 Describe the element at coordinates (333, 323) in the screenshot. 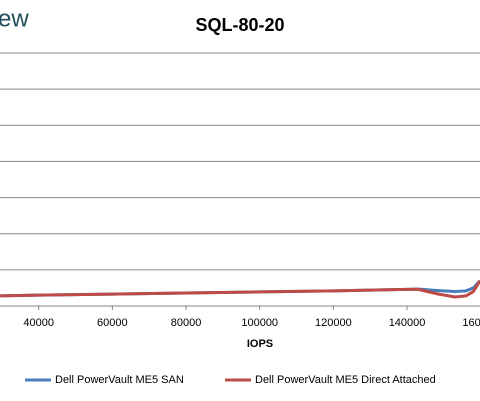

I see `x-tick-label: 120000` at that location.